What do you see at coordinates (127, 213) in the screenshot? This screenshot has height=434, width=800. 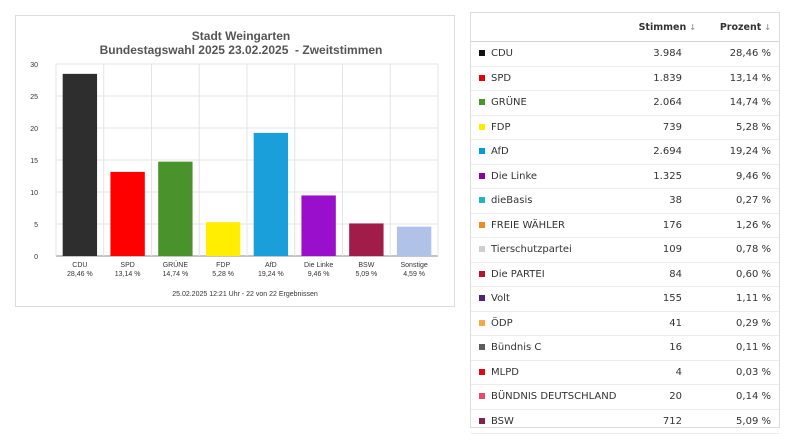 I see `bar-spd` at bounding box center [127, 213].